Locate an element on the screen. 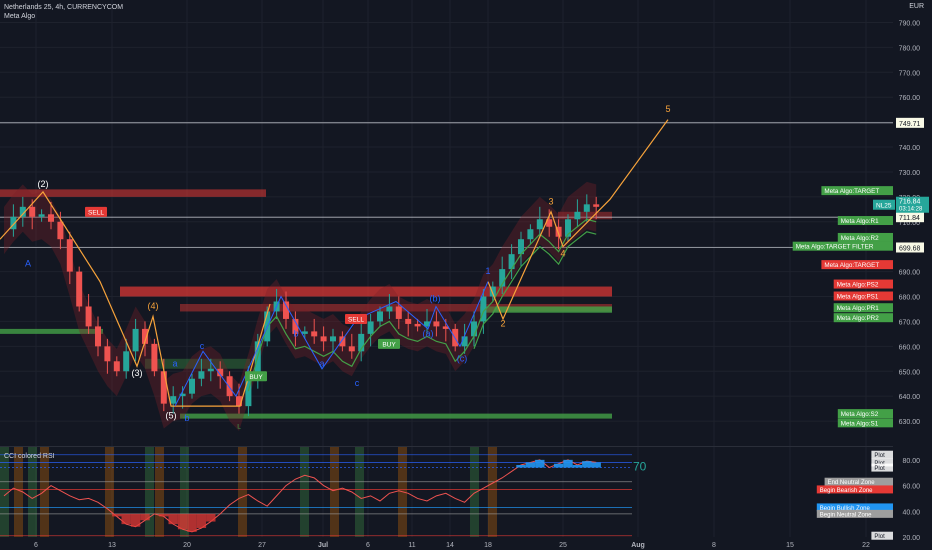  rsi-level-tag-text: End Neutral Zone is located at coordinates (852, 483).